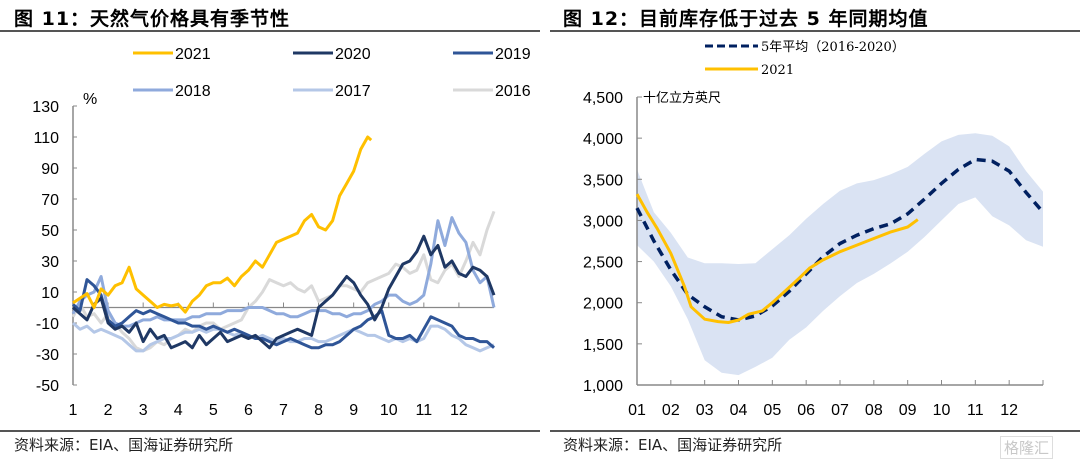 The width and height of the screenshot is (1080, 463). Describe the element at coordinates (603, 345) in the screenshot. I see `y-tick-label: 1,500` at that location.